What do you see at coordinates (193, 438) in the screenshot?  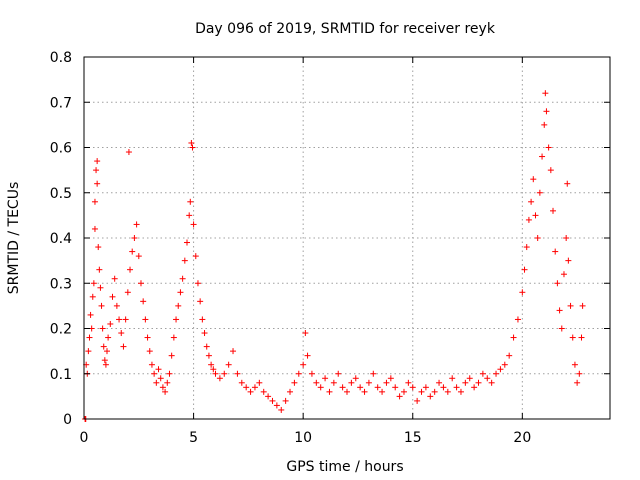 I see `x-tick-label: 5` at bounding box center [193, 438].